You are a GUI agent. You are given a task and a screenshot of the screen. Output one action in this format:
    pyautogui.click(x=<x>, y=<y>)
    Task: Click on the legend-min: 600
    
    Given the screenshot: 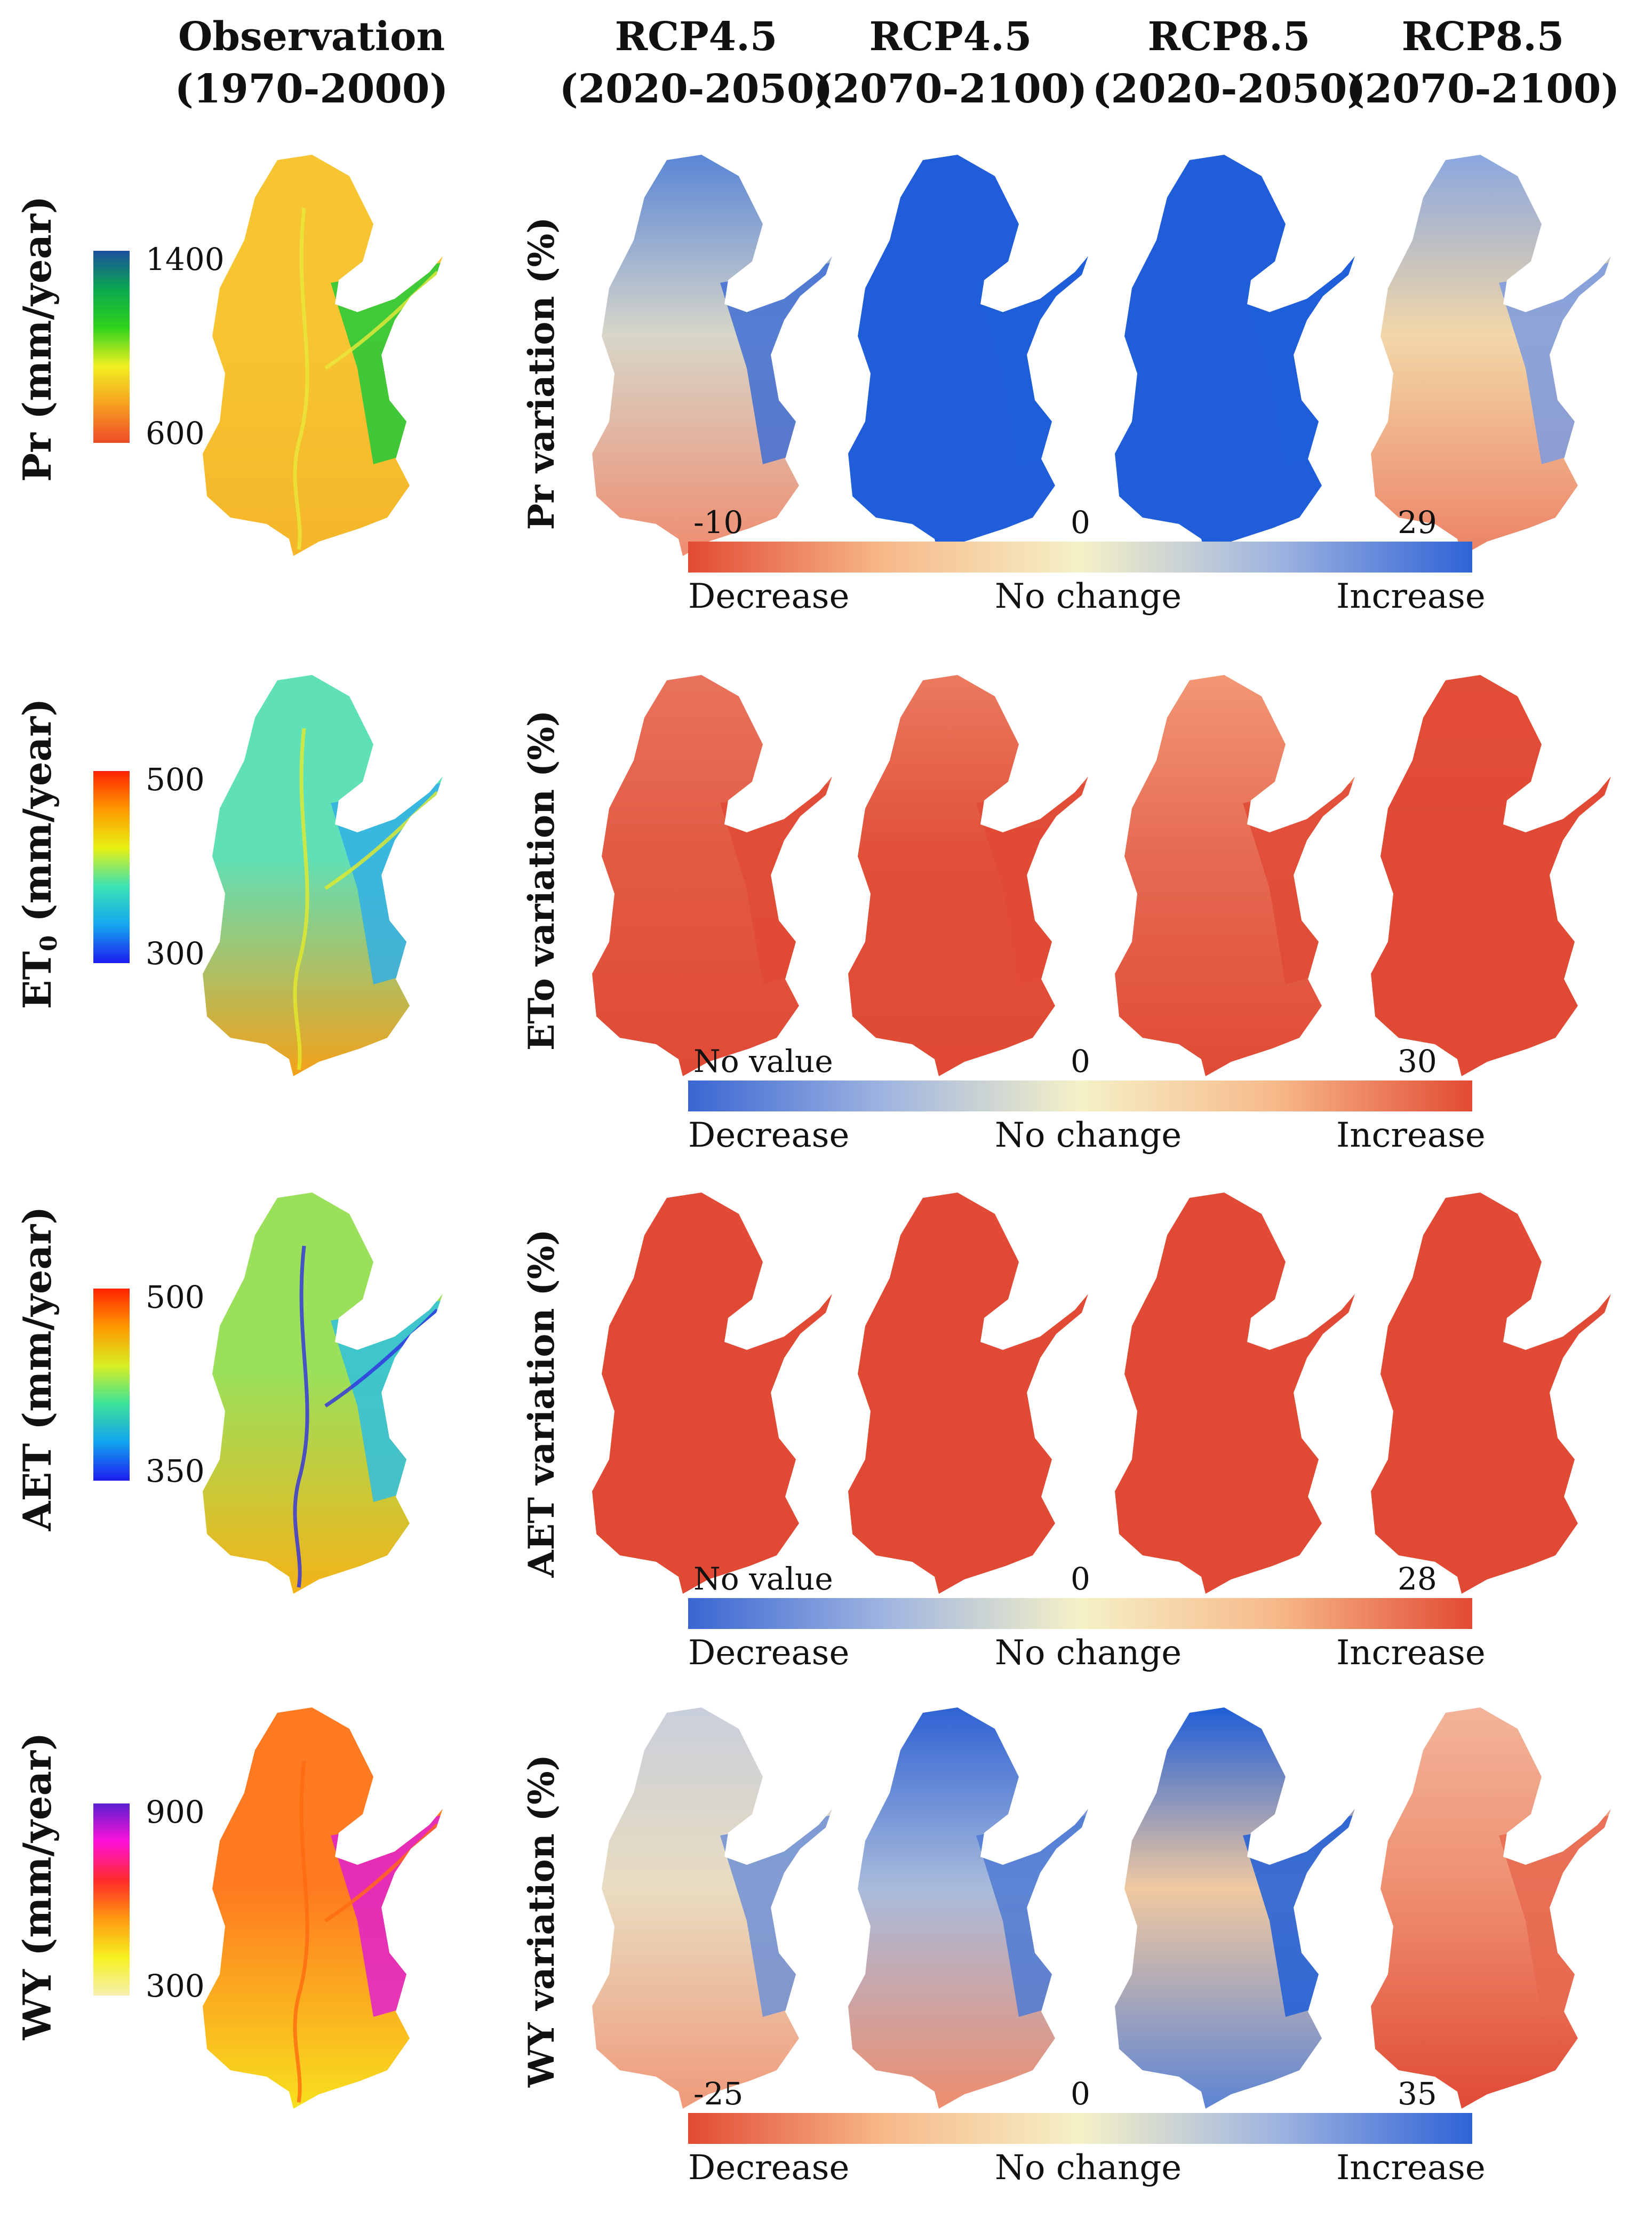 What is the action you would take?
    pyautogui.click(x=176, y=433)
    